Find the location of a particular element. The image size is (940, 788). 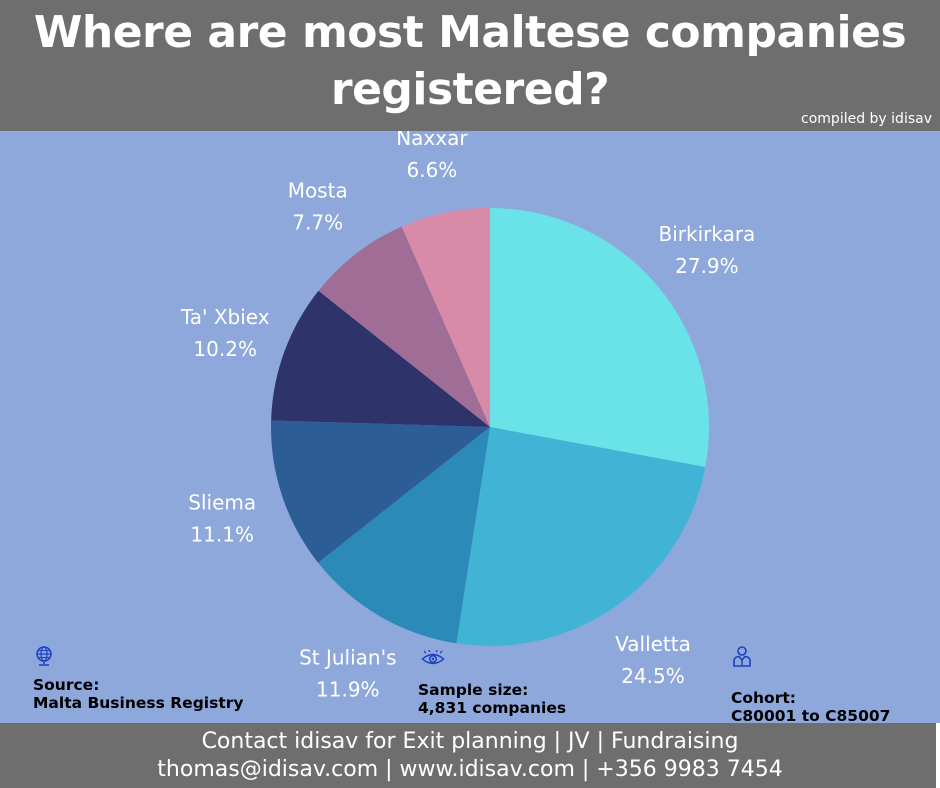

cohort-heading: Cohort: is located at coordinates (763, 698).